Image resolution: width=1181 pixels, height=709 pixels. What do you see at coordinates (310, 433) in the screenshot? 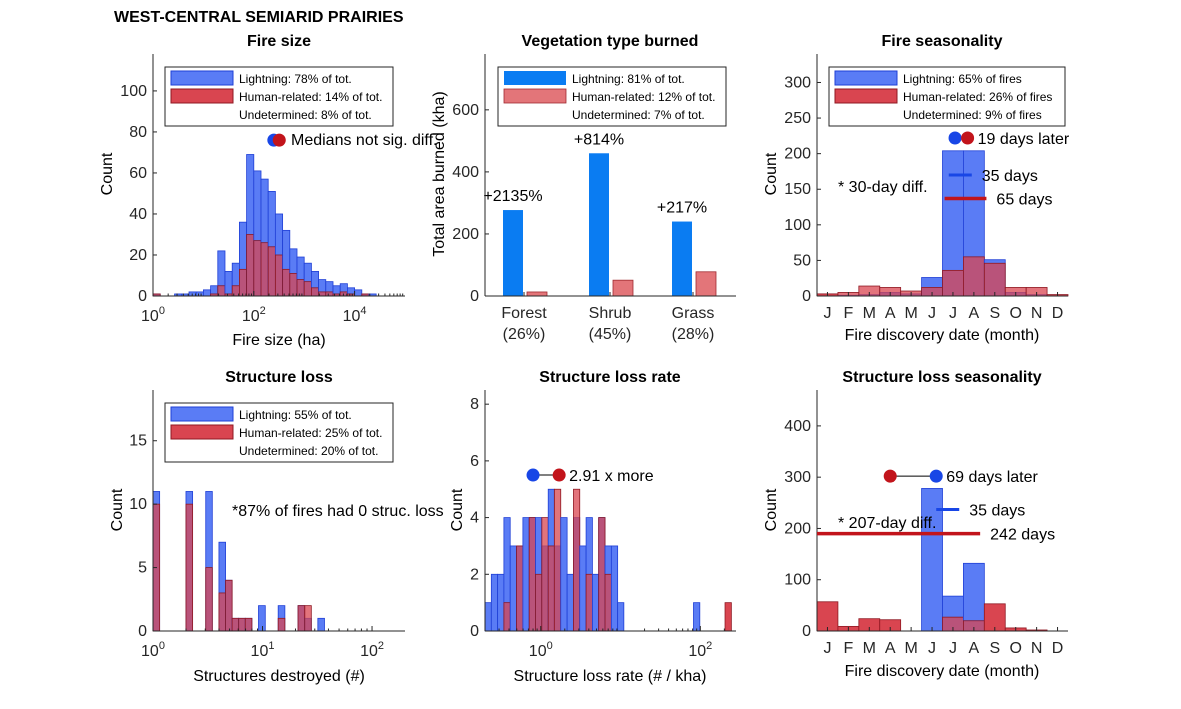
I see `legend-label-human: Human-related: 25% of tot.` at bounding box center [310, 433].